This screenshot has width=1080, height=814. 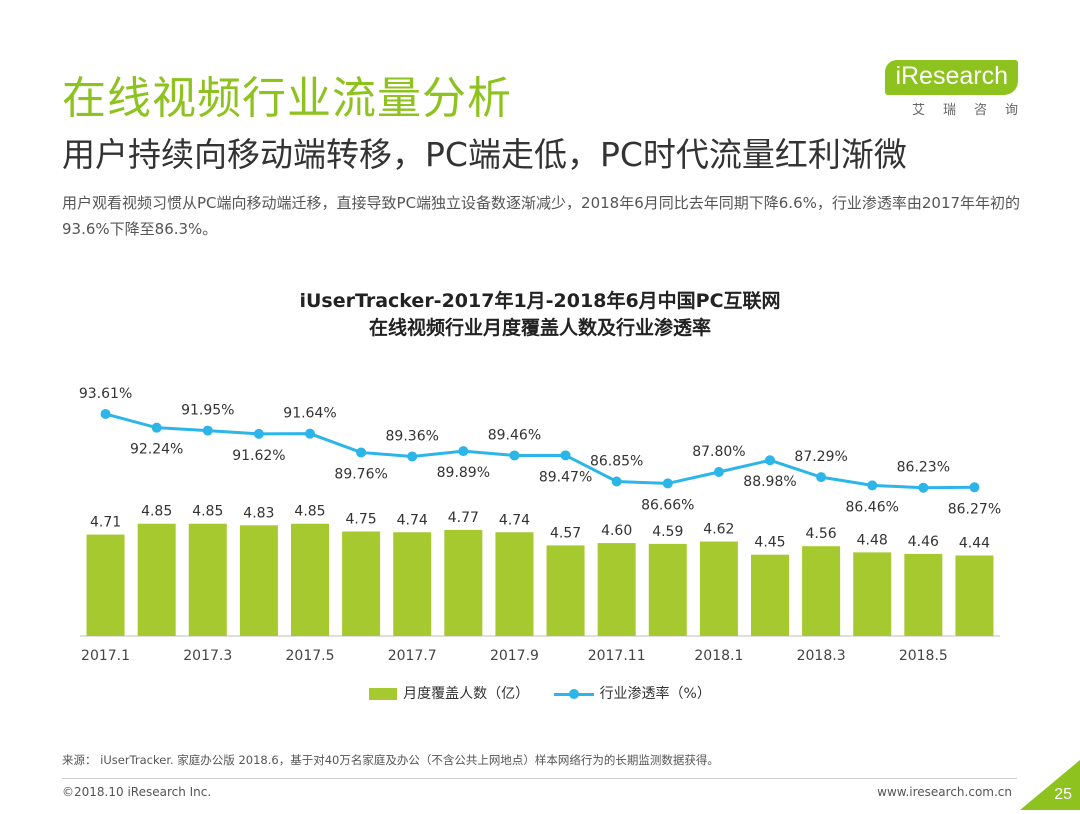 I want to click on line-data-label: 89.47%, so click(x=565, y=477).